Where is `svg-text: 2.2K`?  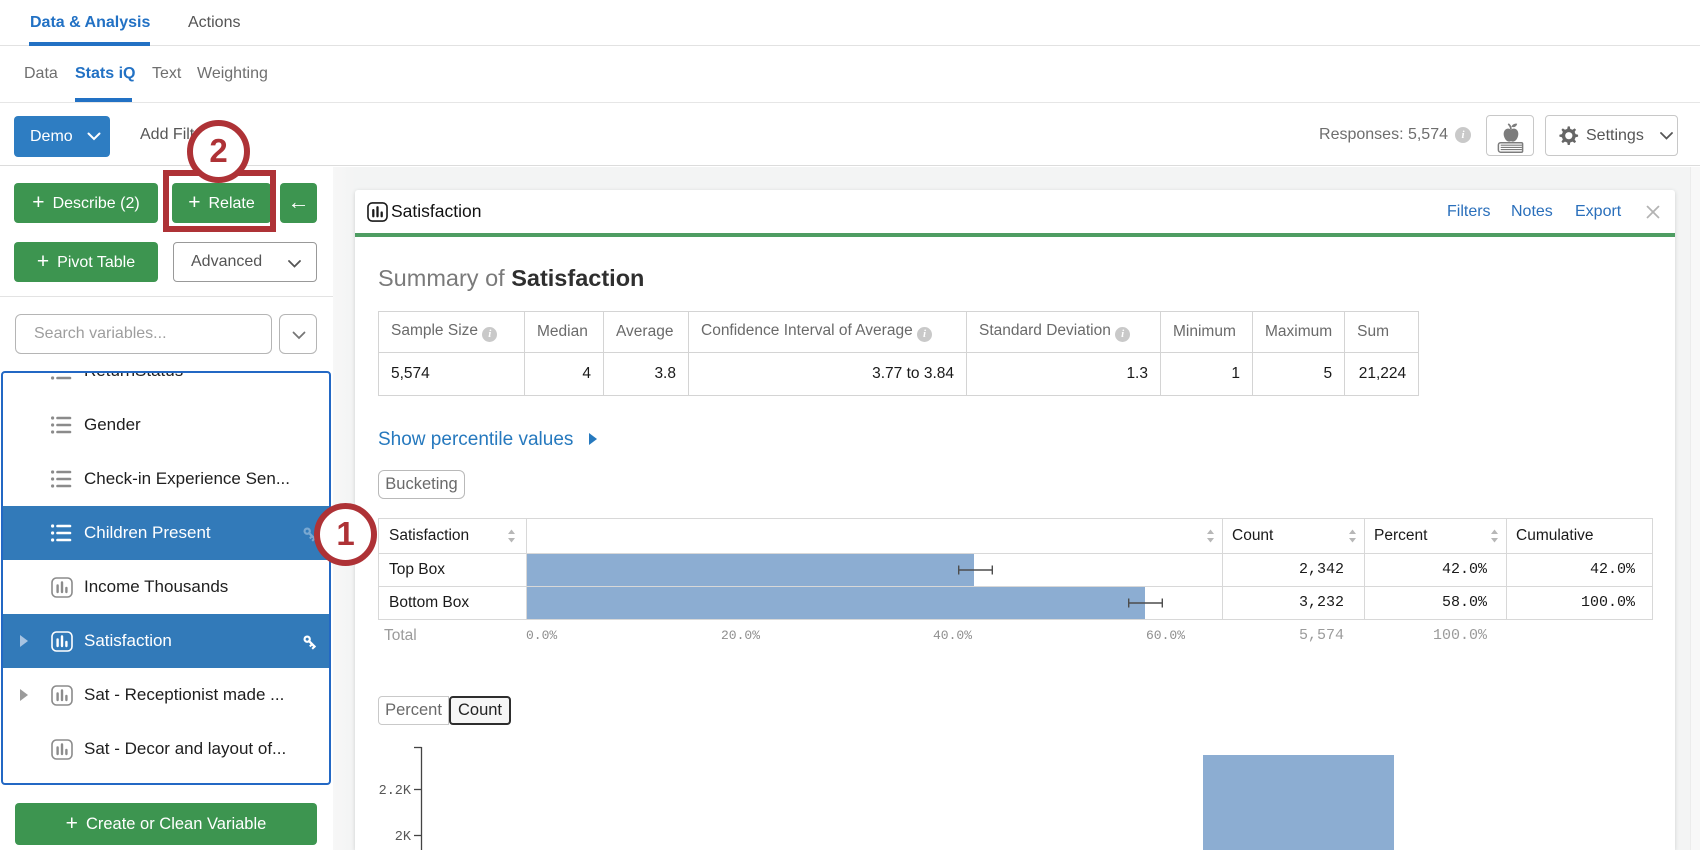 svg-text: 2.2K is located at coordinates (395, 791).